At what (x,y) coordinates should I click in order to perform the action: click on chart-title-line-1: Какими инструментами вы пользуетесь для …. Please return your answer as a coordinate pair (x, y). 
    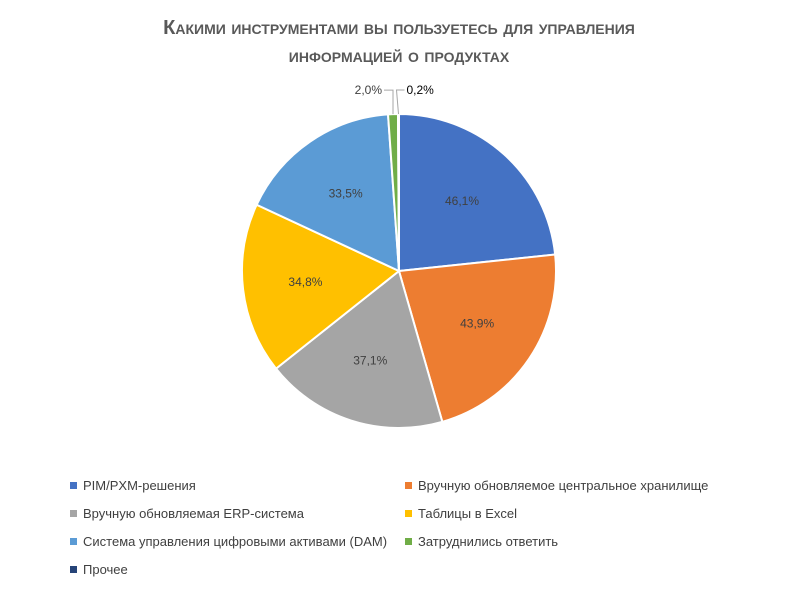
    Looking at the image, I should click on (399, 28).